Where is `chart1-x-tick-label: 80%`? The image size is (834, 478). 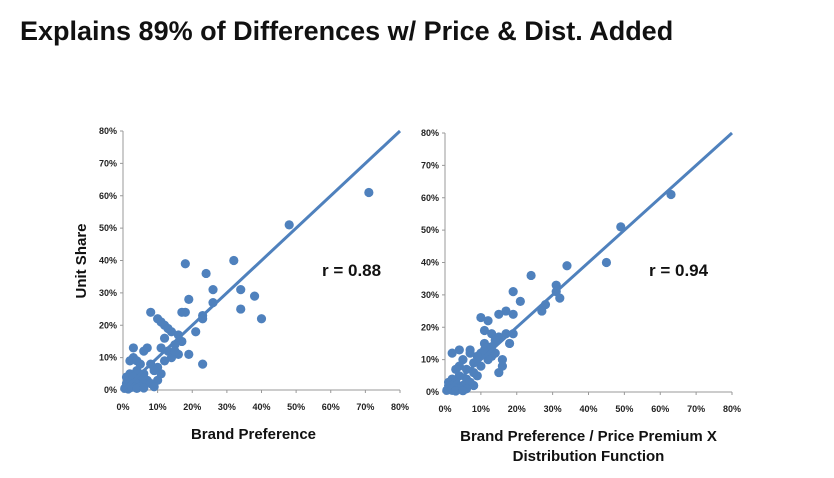
chart1-x-tick-label: 80% is located at coordinates (400, 407).